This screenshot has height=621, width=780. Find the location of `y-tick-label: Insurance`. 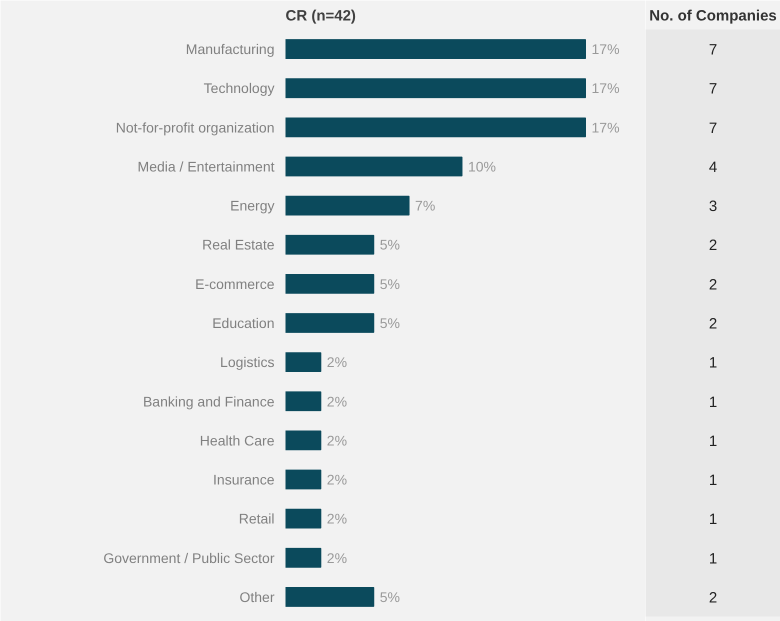

y-tick-label: Insurance is located at coordinates (244, 480).